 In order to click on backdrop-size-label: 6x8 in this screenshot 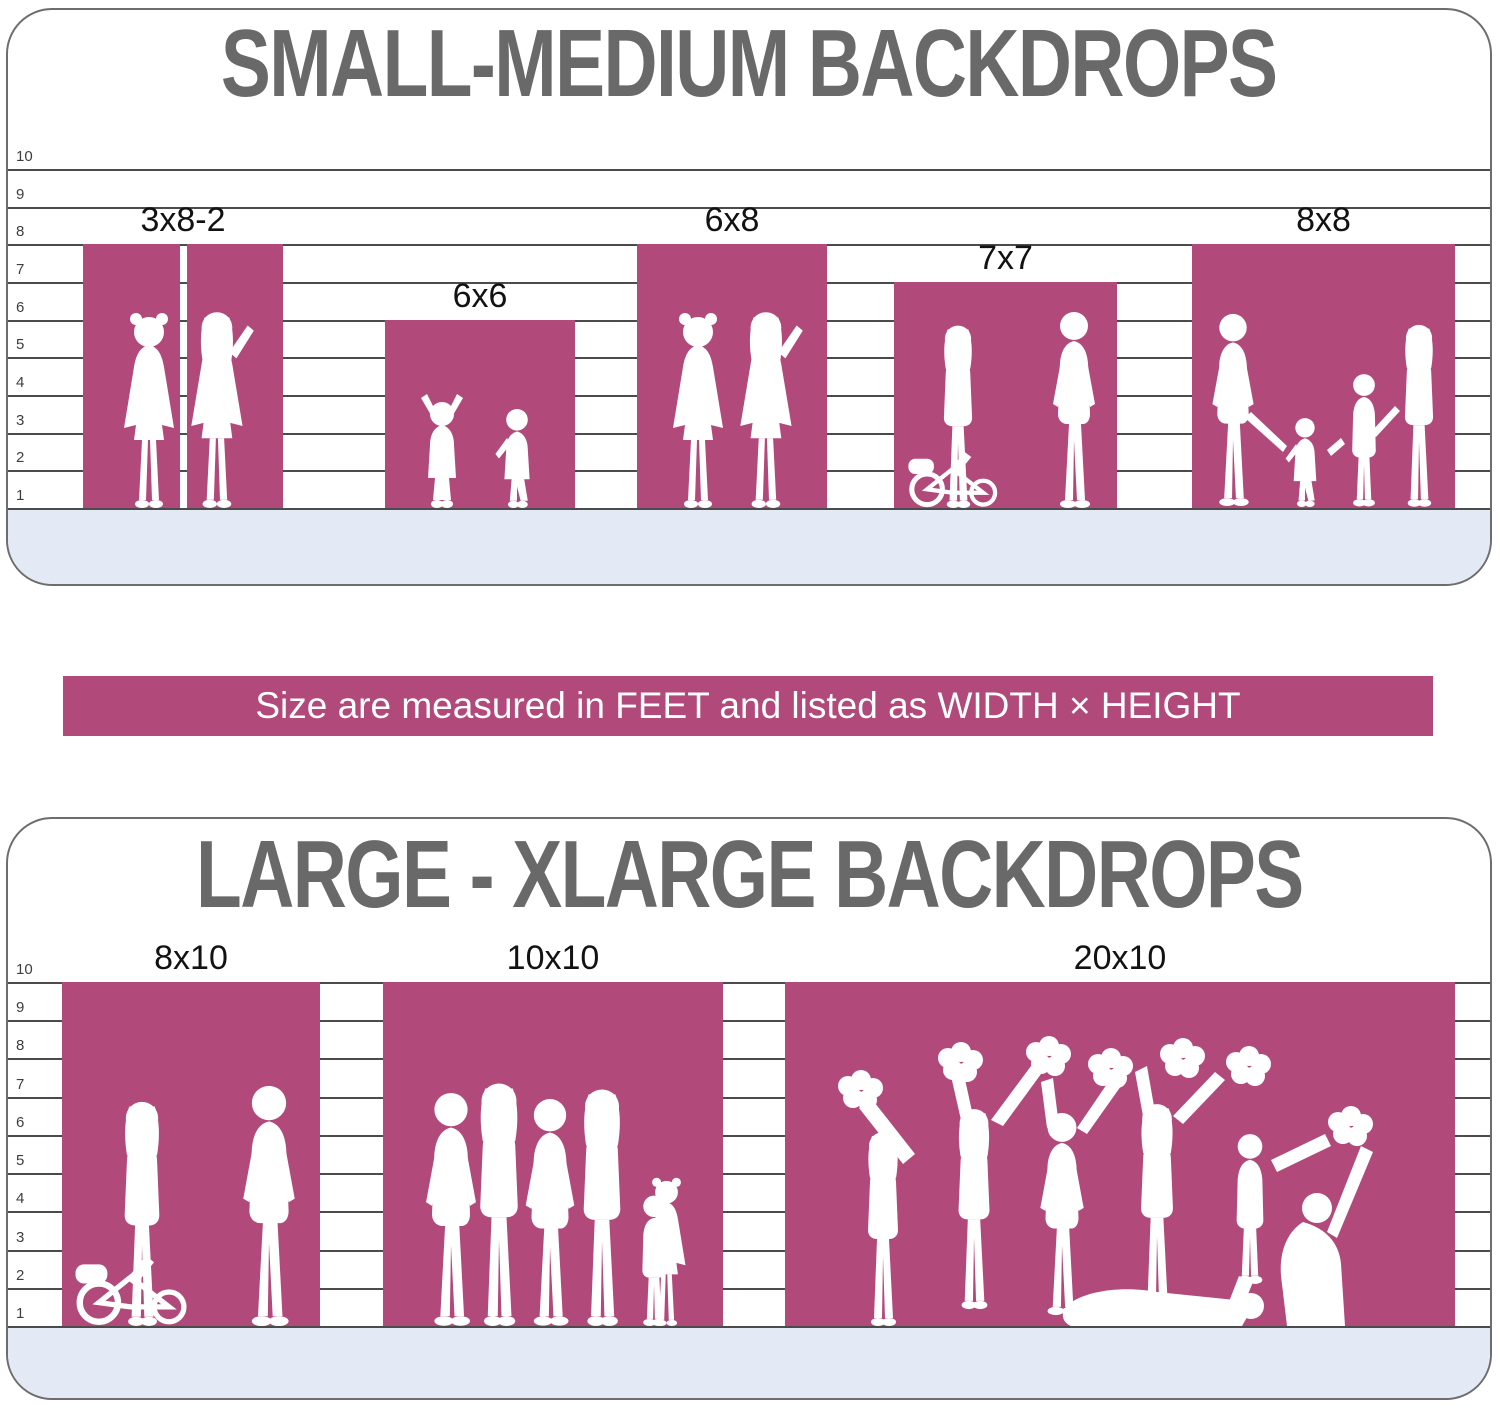, I will do `click(732, 220)`.